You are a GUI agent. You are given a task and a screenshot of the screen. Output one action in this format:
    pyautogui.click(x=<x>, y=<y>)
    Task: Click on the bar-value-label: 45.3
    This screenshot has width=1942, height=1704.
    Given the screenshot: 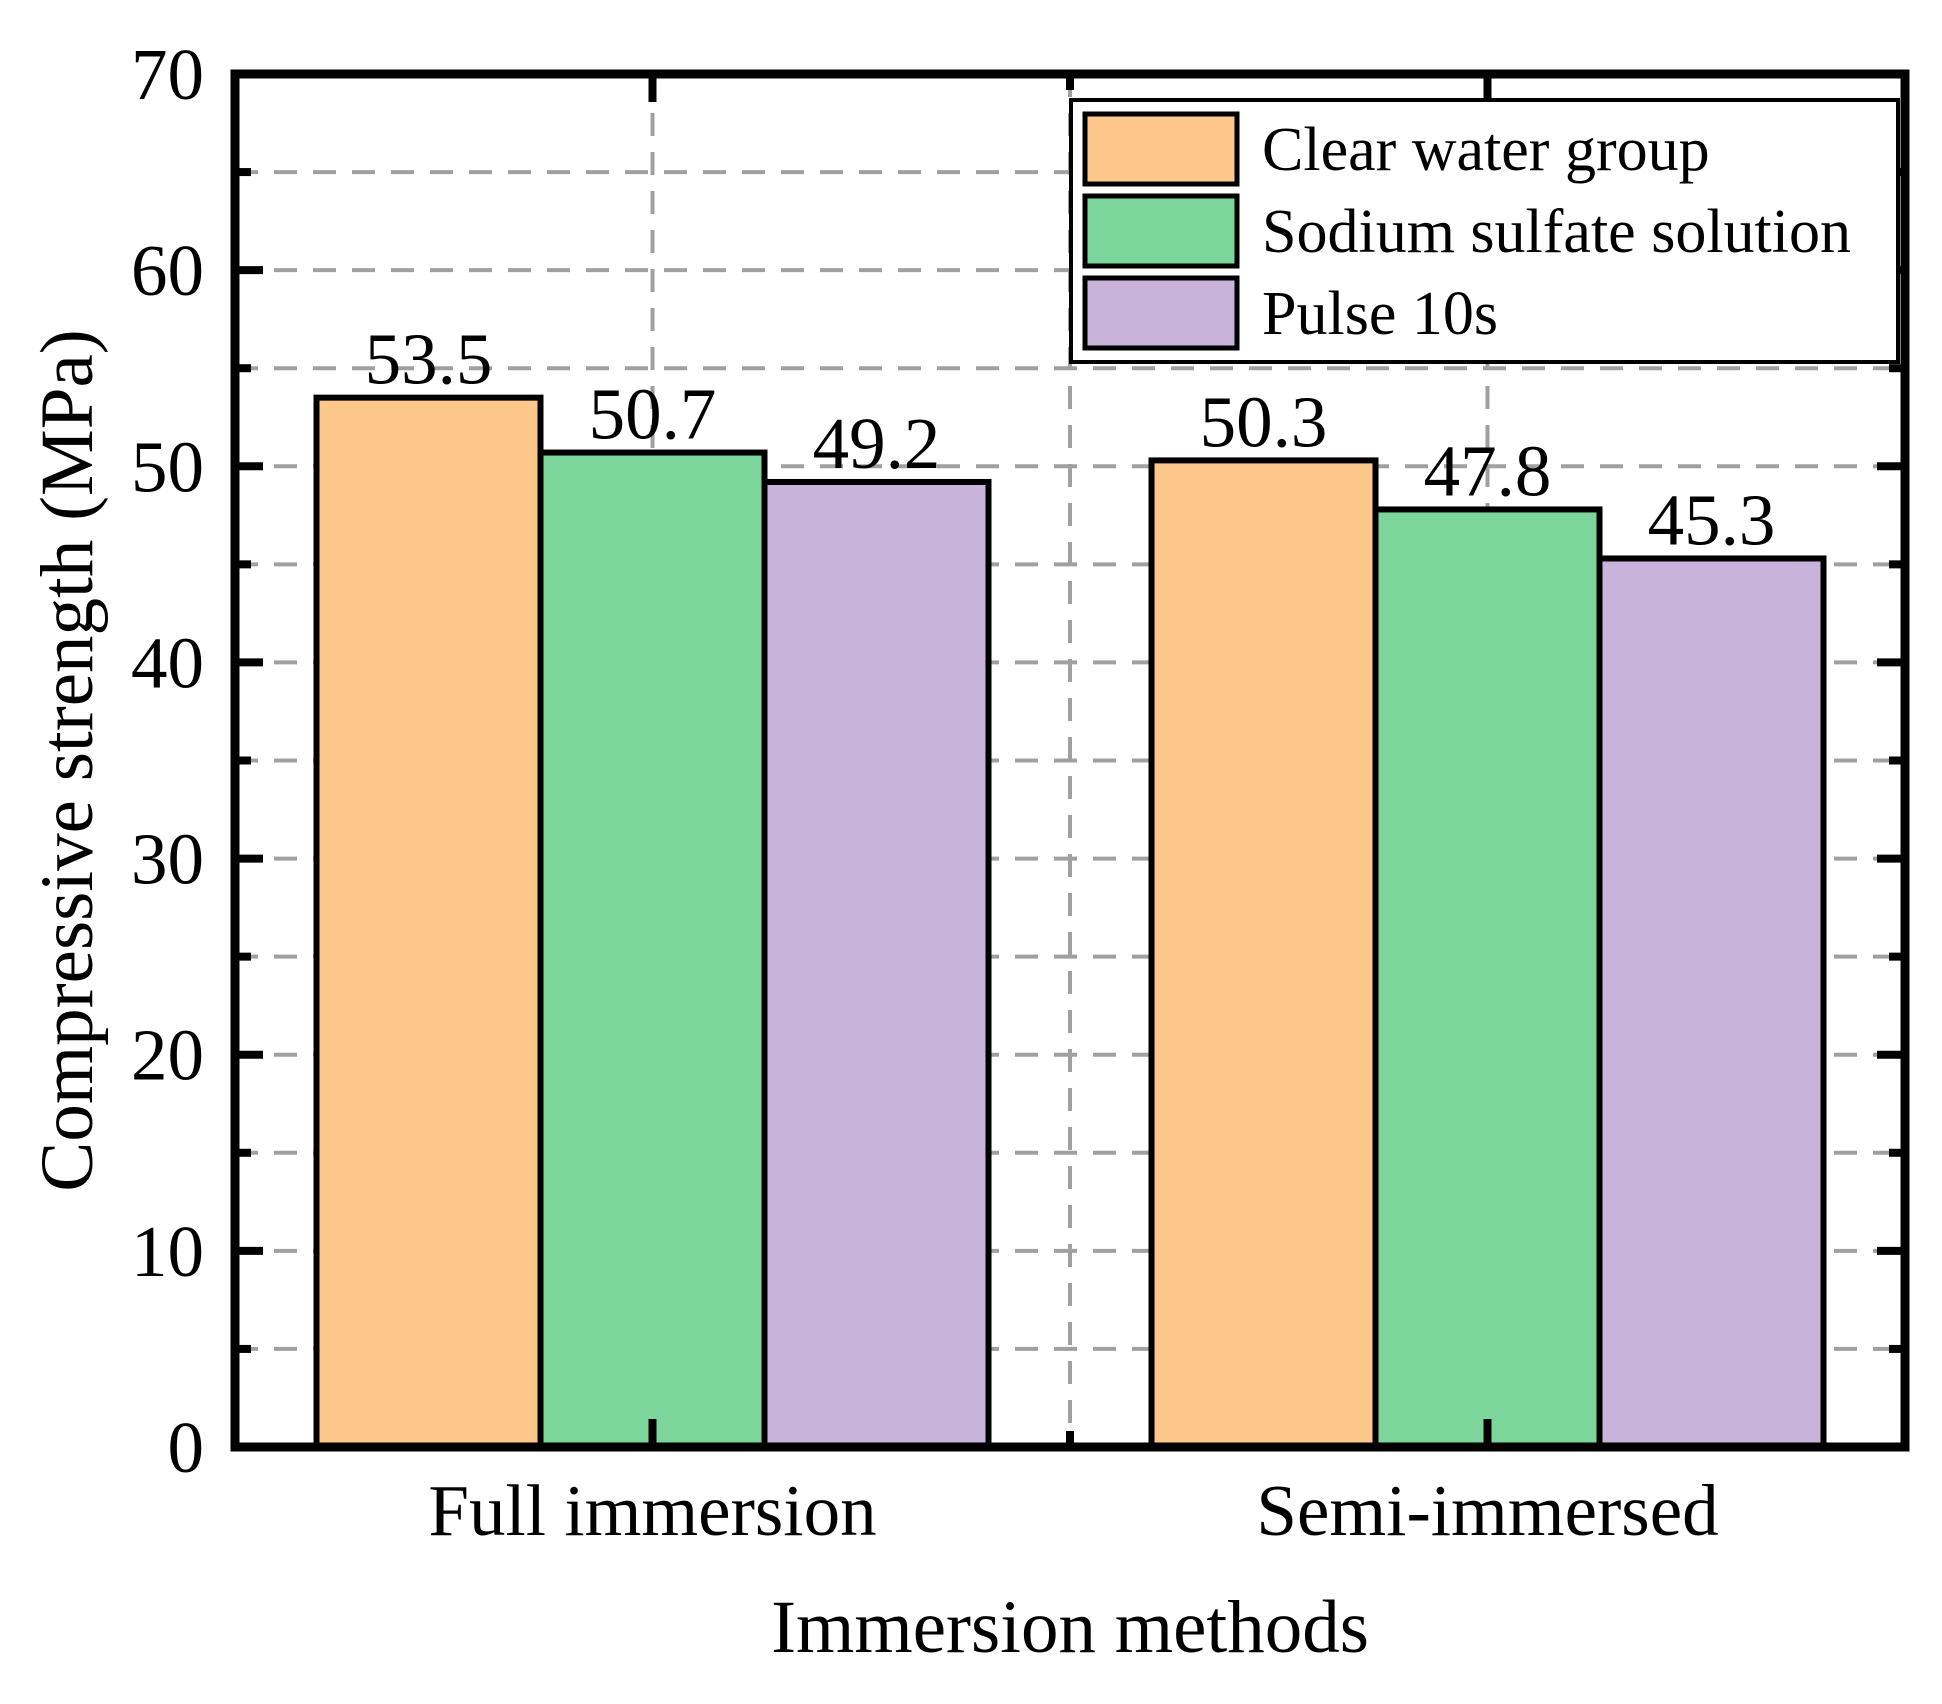 What is the action you would take?
    pyautogui.click(x=1712, y=519)
    